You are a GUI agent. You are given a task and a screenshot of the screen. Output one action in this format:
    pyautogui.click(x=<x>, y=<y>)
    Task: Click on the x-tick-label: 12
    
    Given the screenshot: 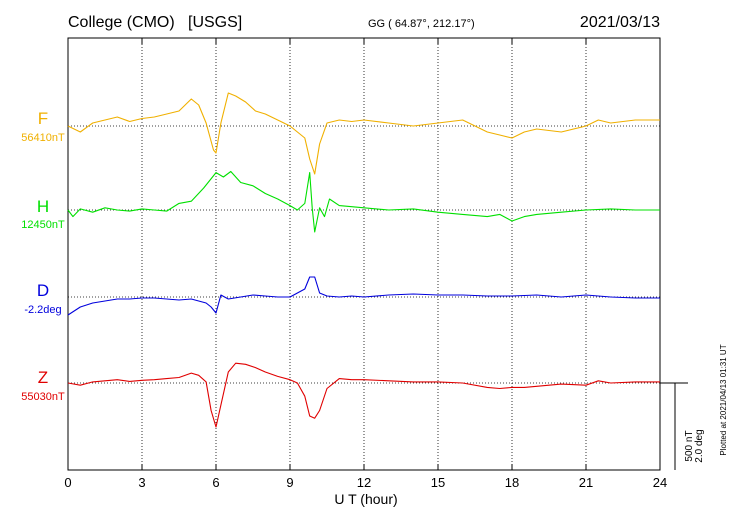 What is the action you would take?
    pyautogui.click(x=364, y=482)
    